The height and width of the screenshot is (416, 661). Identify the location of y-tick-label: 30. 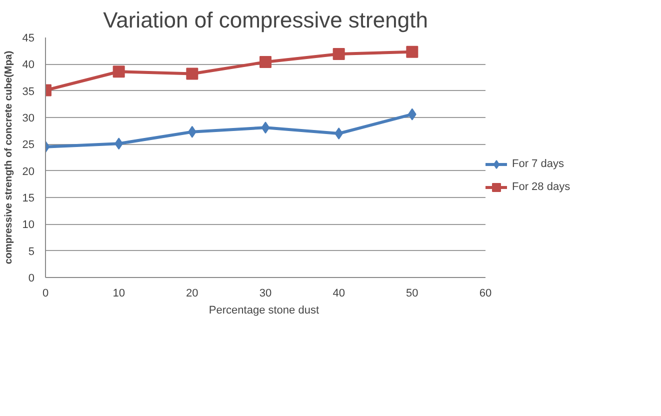
(28, 118).